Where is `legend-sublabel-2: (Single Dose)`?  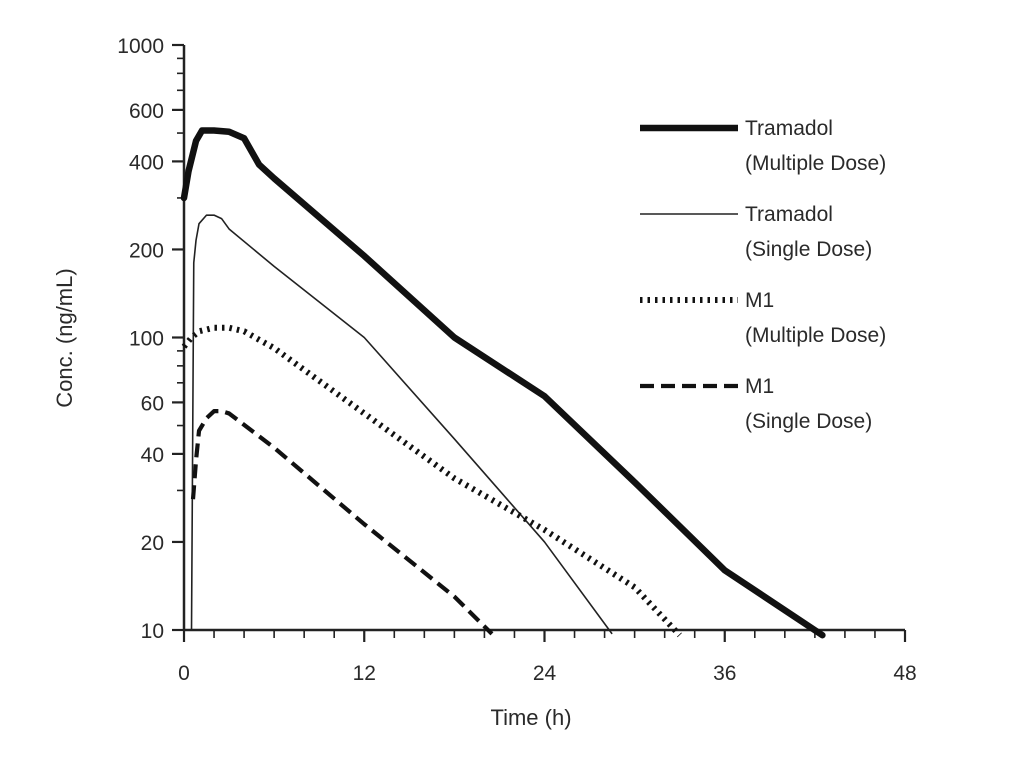
legend-sublabel-2: (Single Dose) is located at coordinates (808, 249).